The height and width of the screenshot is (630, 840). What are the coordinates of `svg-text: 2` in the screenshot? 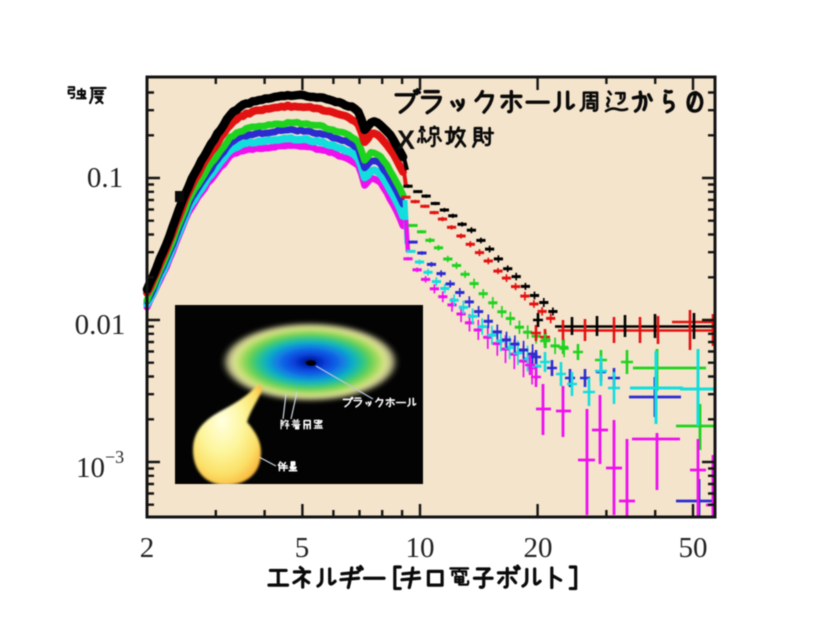 It's located at (147, 548).